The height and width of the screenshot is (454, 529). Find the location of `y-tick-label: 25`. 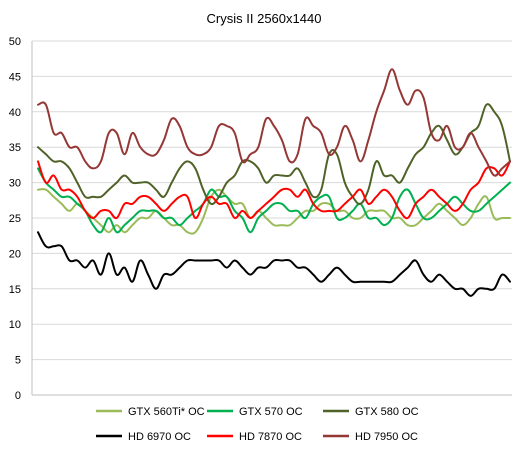

y-tick-label: 25 is located at coordinates (15, 219).